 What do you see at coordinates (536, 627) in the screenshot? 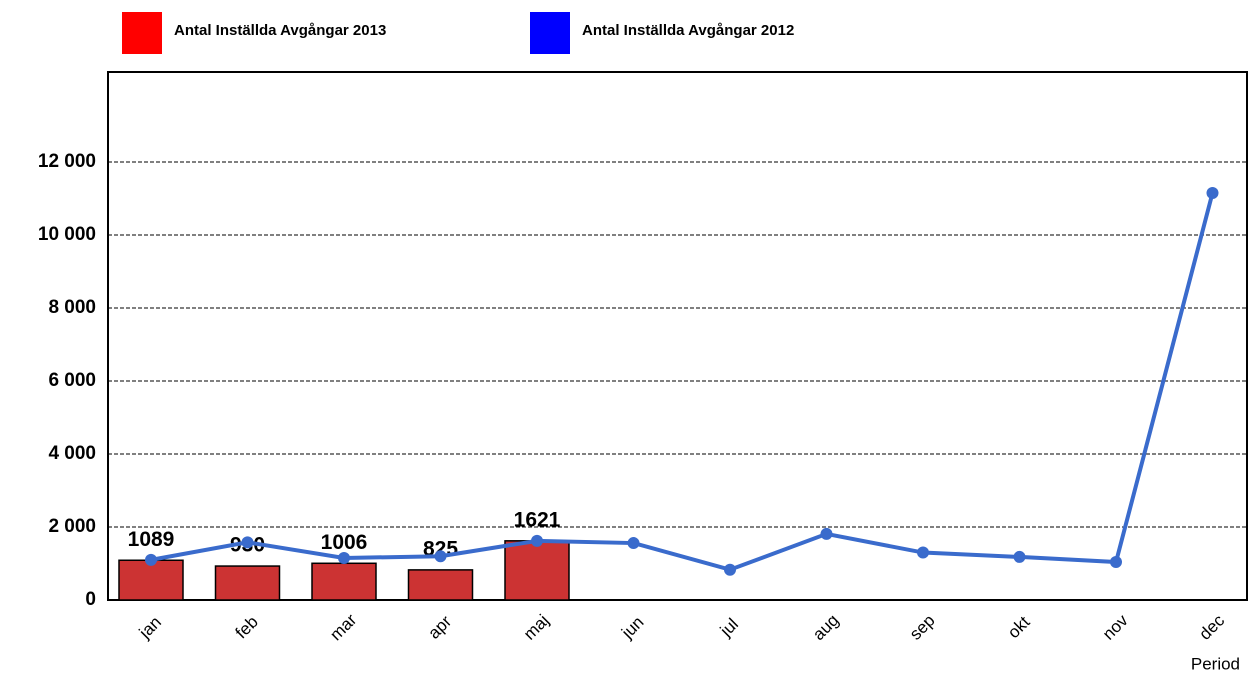
I see `x-tick-label: maj` at bounding box center [536, 627].